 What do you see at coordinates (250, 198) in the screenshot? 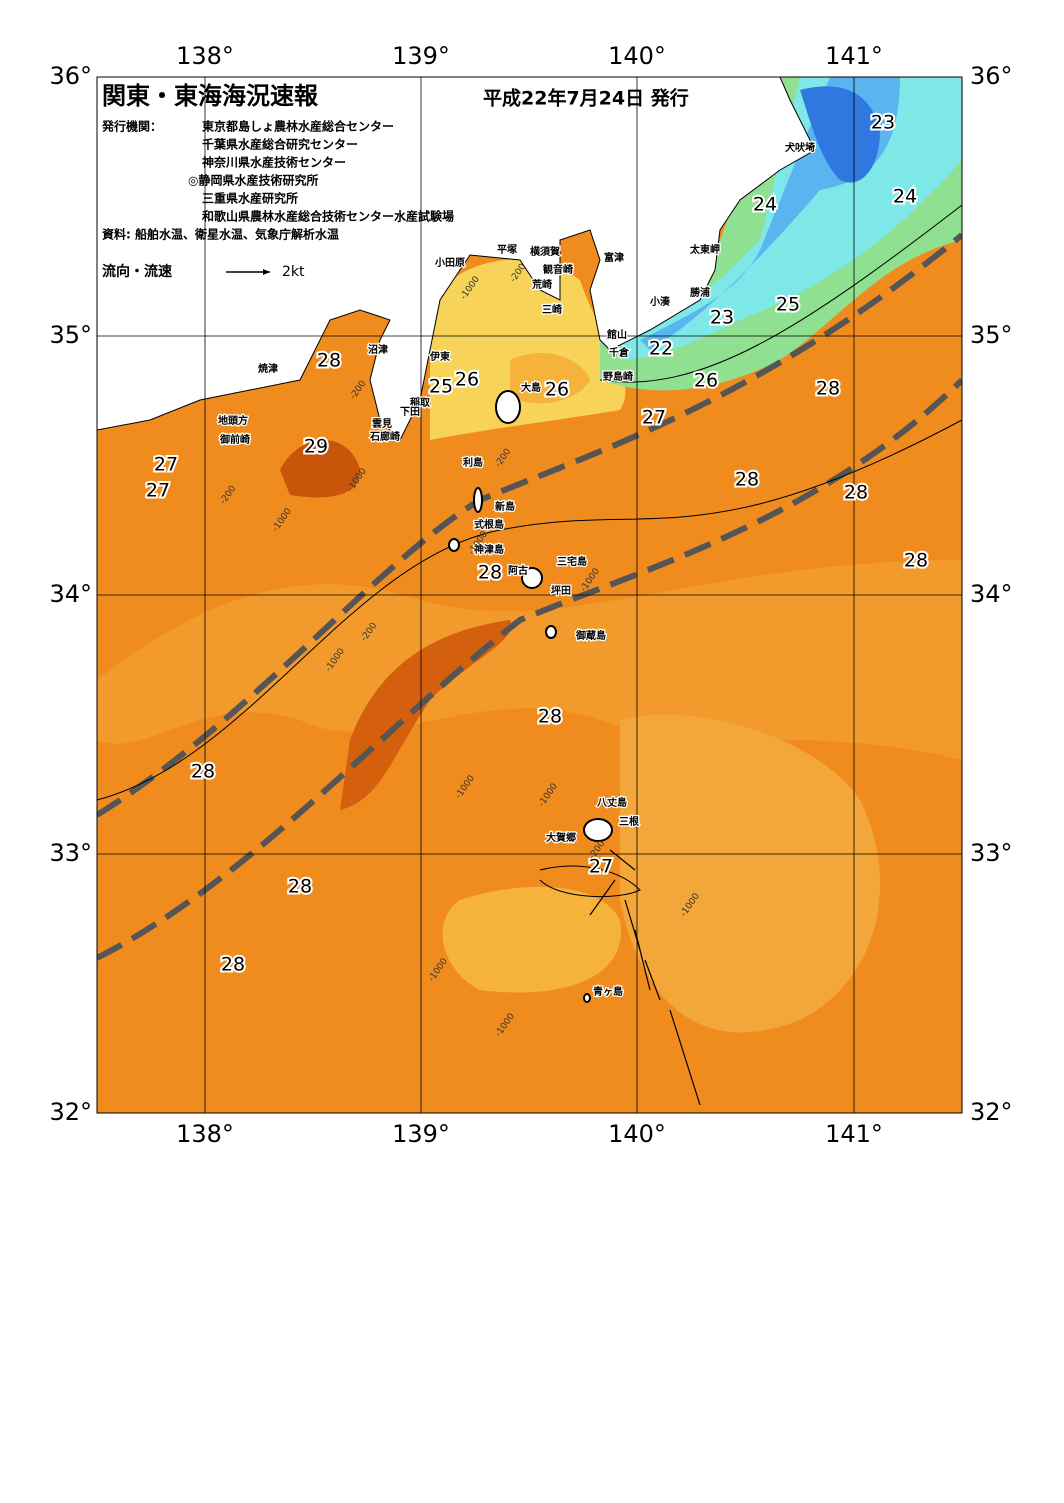
I see `agency: 三重県水産研究所` at bounding box center [250, 198].